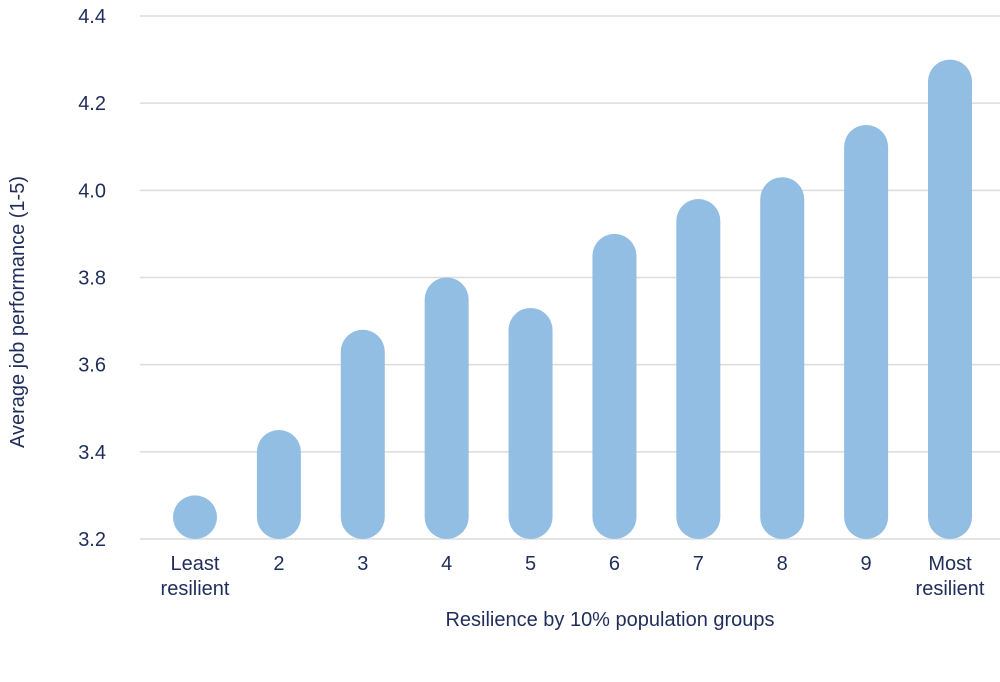  I want to click on x-tick-label: 6, so click(614, 564).